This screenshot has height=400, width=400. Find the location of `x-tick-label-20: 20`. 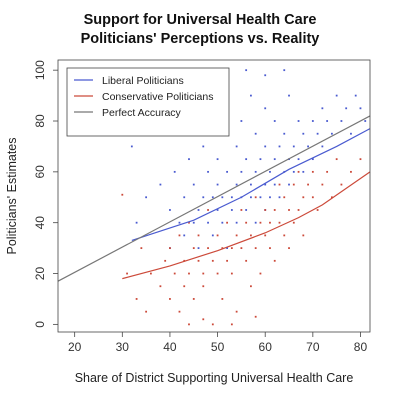

x-tick-label-20: 20 is located at coordinates (75, 347).